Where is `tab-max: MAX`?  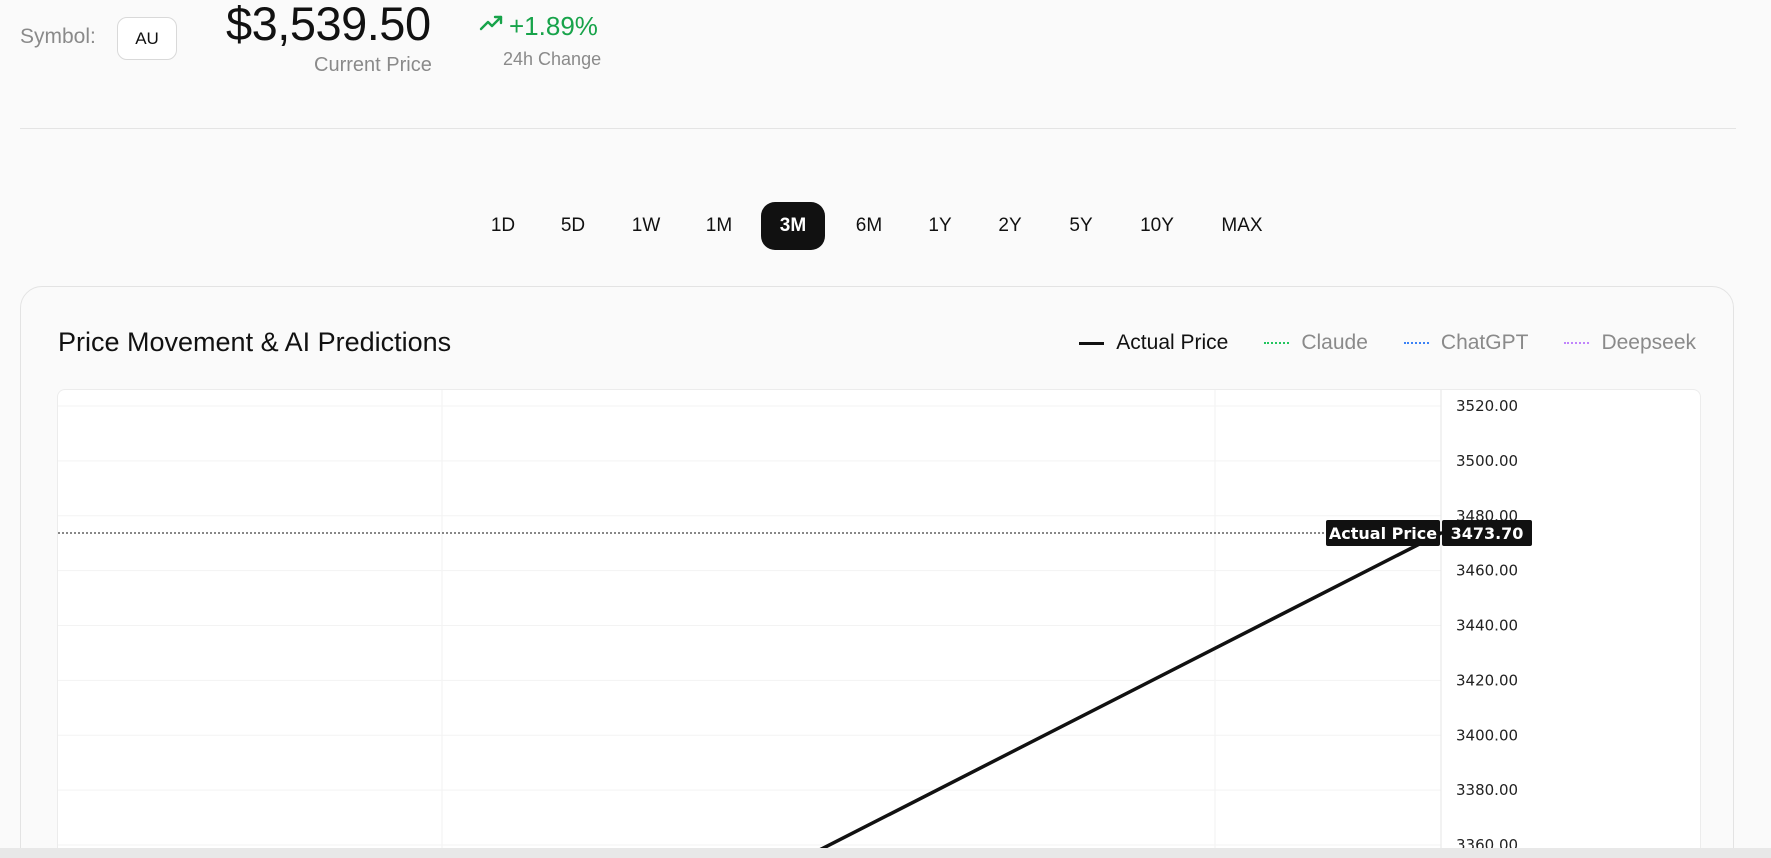
tab-max: MAX is located at coordinates (1242, 225).